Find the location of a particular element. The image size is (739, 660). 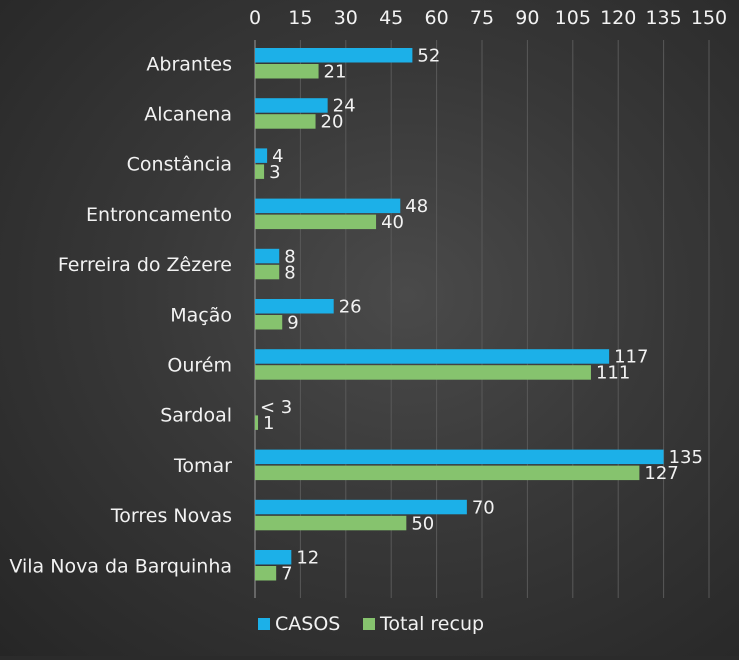

data-label-casos: 52 is located at coordinates (428, 56).